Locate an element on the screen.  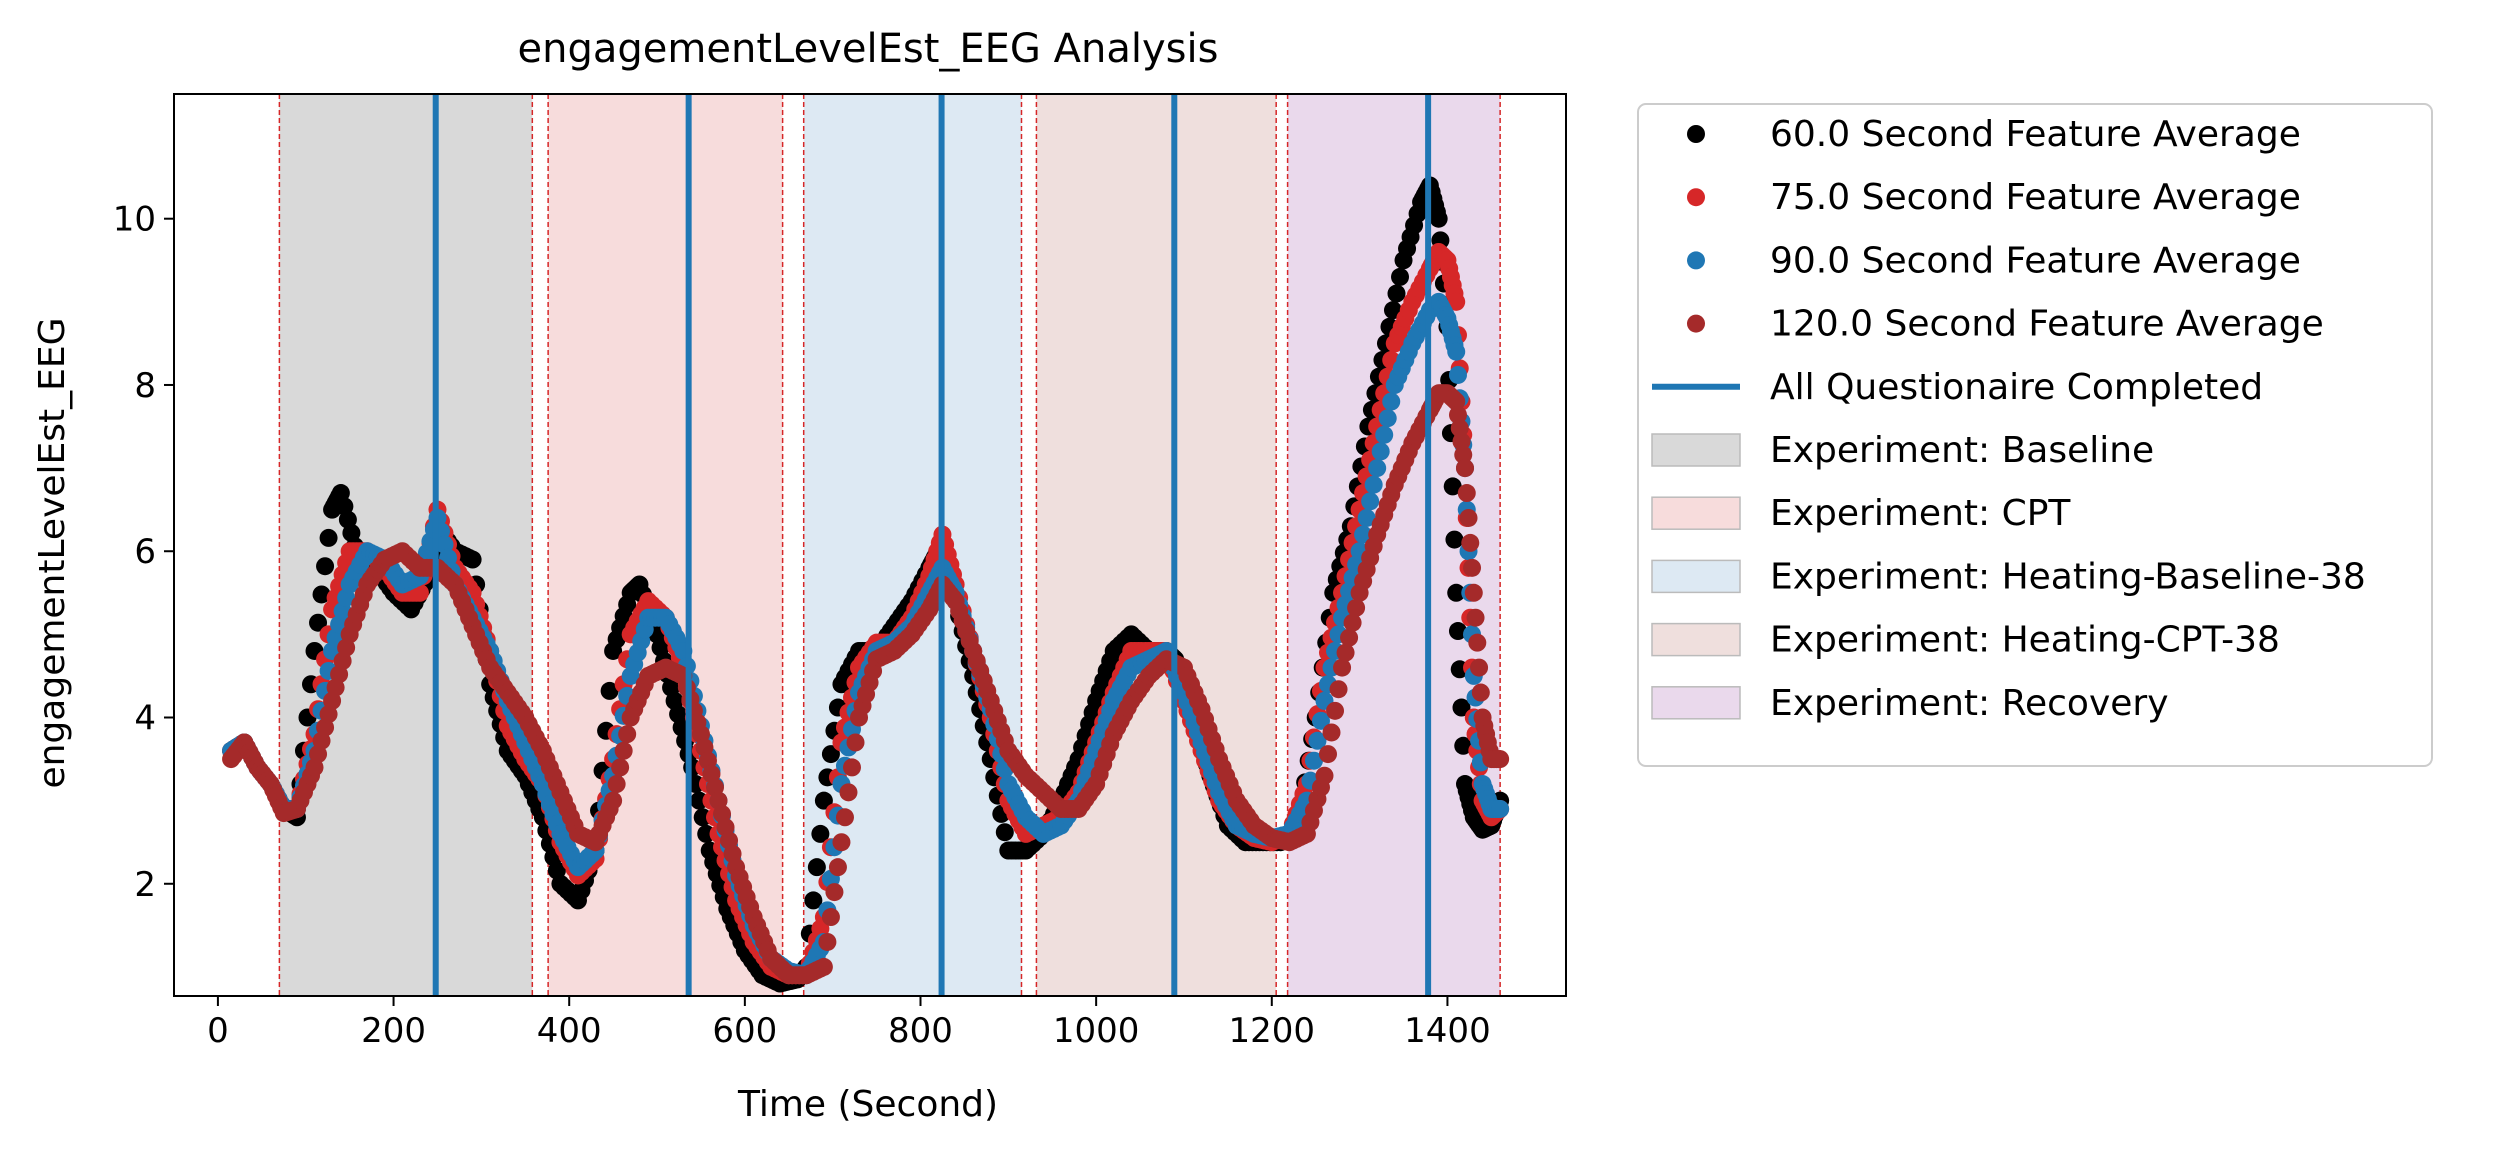
legend-label-6: Experiment: CPT is located at coordinates (1920, 513).